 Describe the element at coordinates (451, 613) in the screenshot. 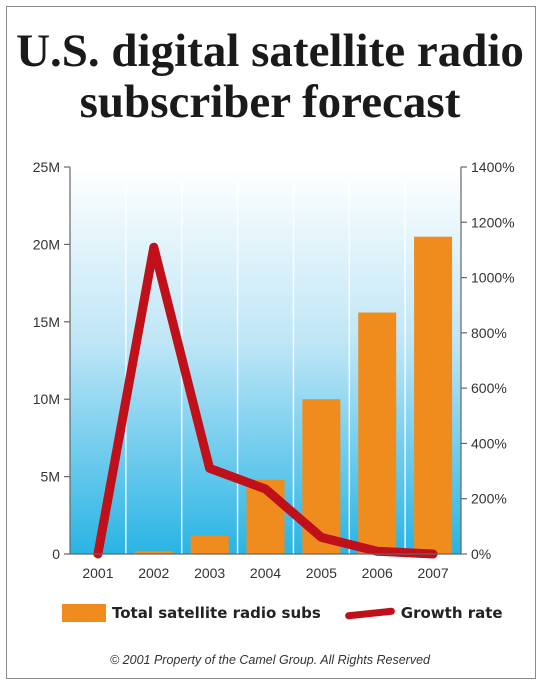

I see `legend-label-line: Growth rate` at that location.